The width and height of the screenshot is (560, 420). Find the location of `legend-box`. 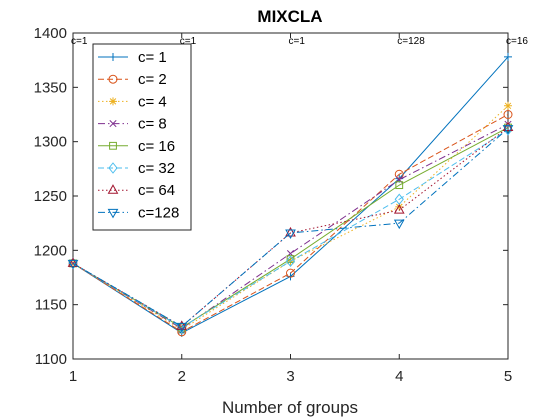

legend-box is located at coordinates (142, 137).